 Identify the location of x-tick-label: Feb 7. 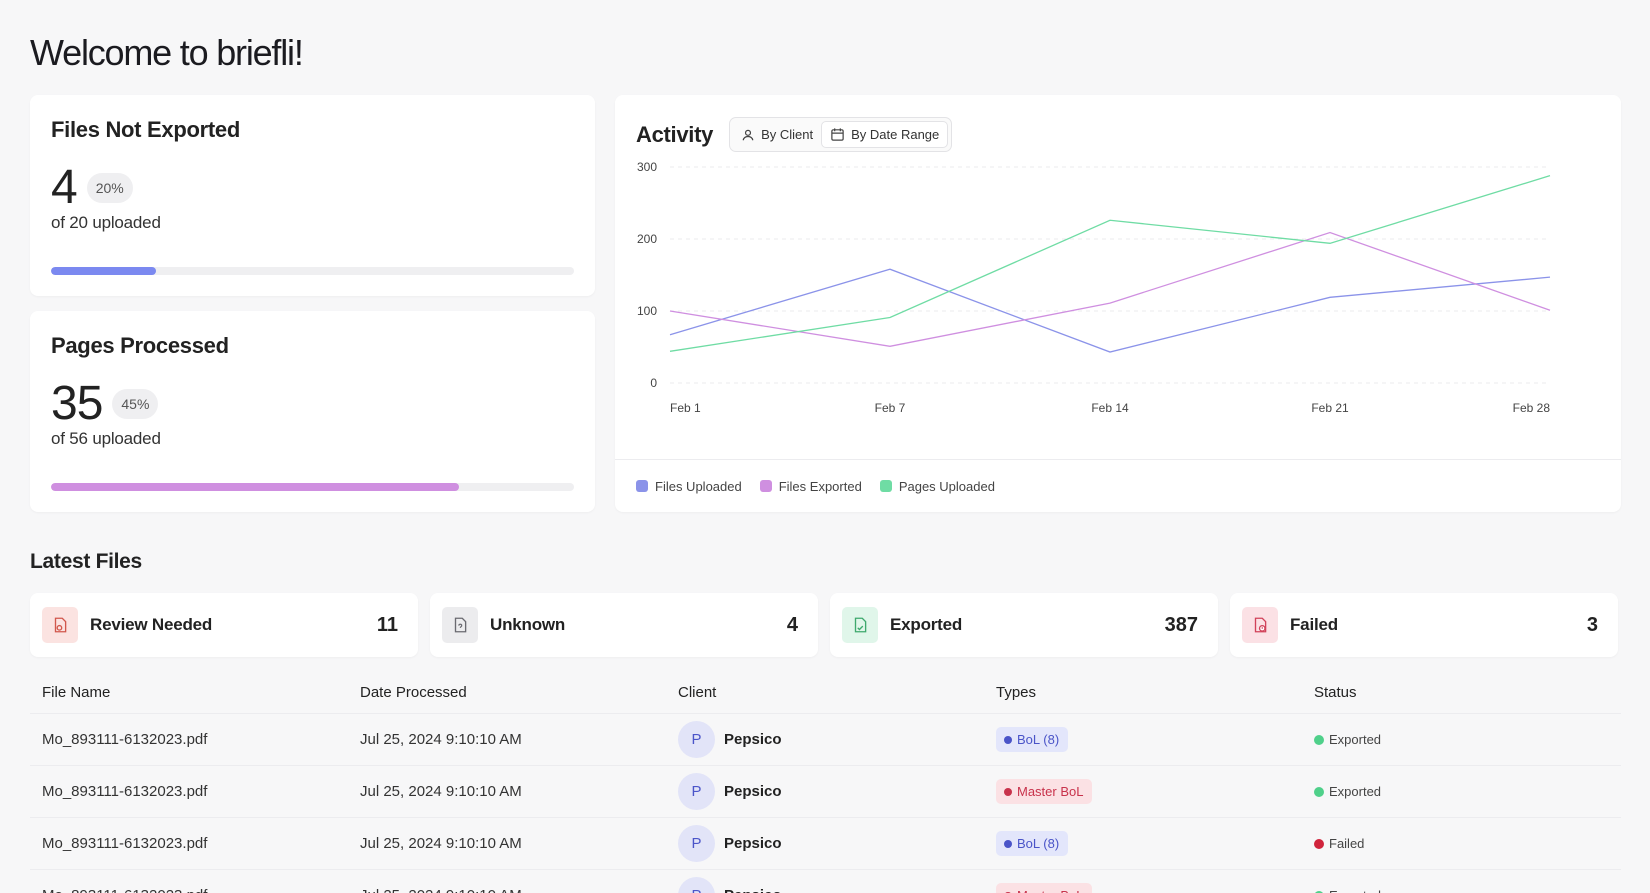
(890, 408).